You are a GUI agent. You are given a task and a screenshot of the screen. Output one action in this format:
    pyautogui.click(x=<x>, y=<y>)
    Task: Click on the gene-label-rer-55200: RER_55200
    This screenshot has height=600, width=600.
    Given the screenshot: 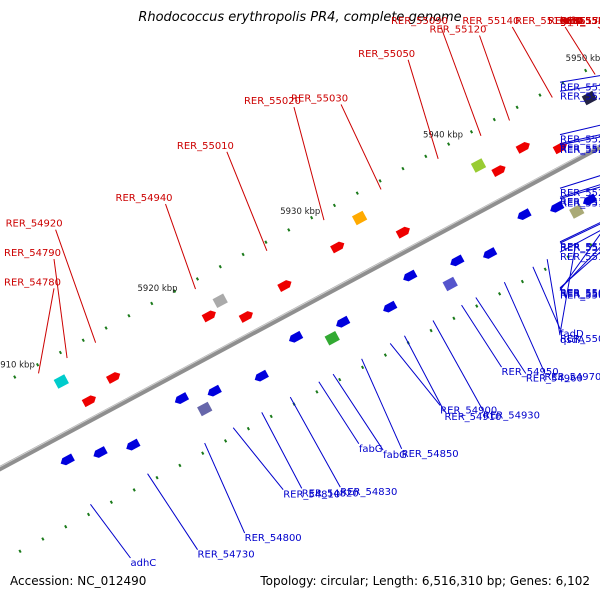 What is the action you would take?
    pyautogui.click(x=580, y=21)
    